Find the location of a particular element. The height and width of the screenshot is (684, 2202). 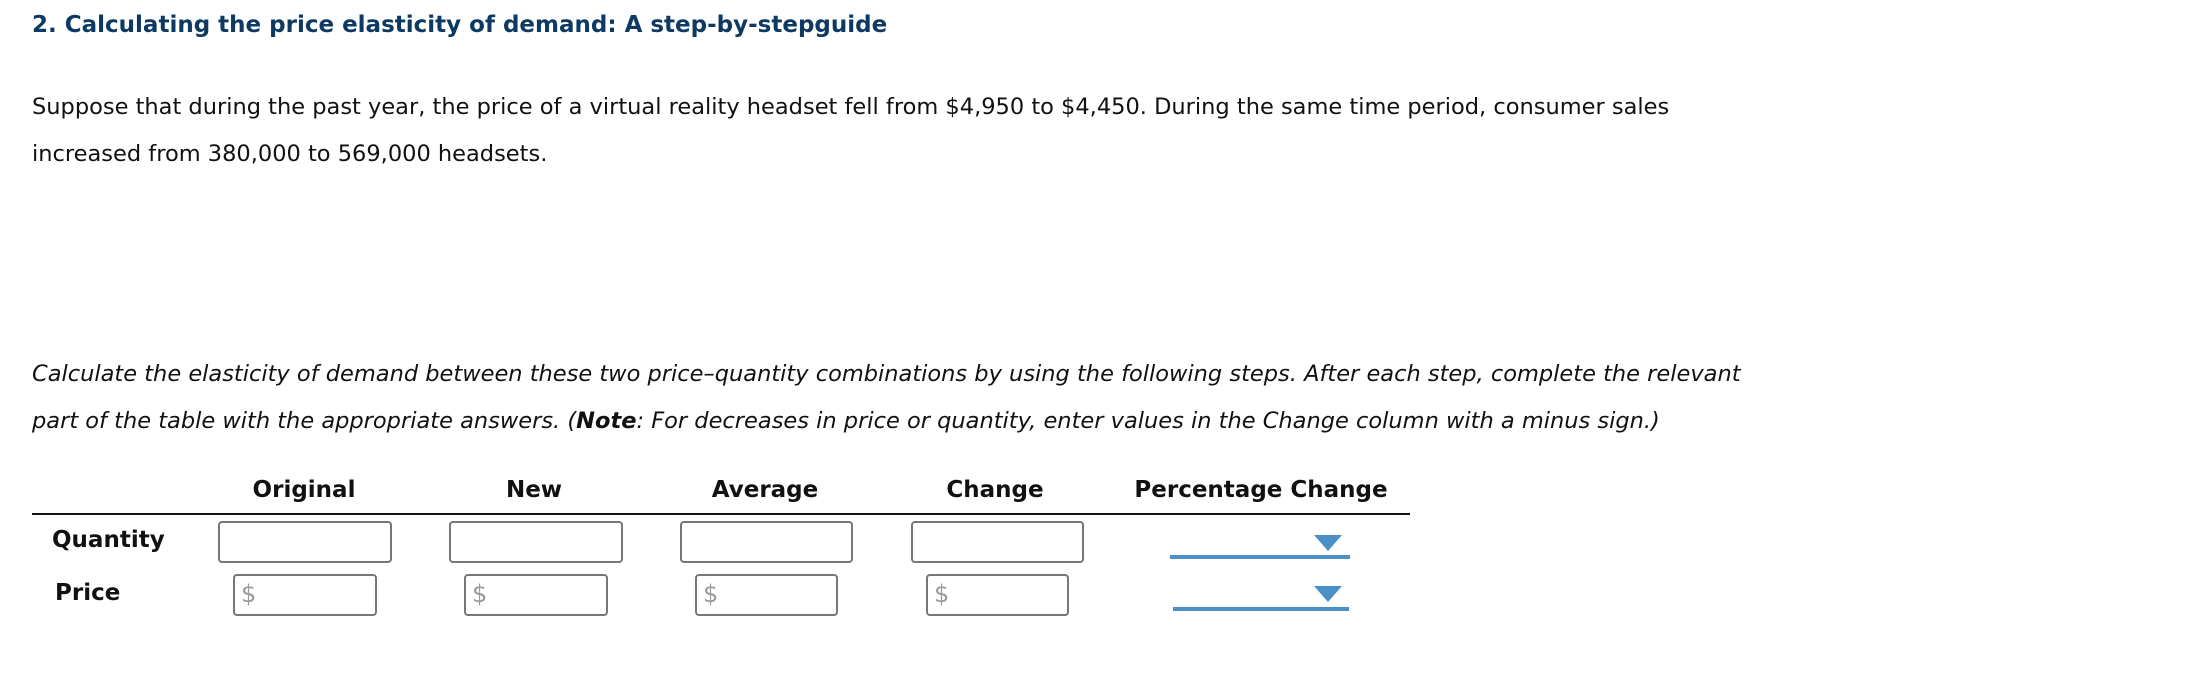

price-new-input: $ is located at coordinates (536, 595).